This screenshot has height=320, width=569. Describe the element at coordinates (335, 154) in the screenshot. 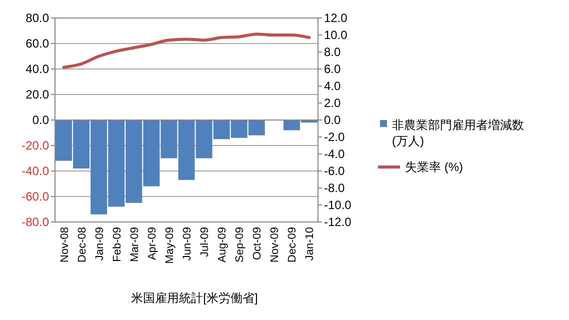

I see `y2-tick-label: -4.0` at that location.